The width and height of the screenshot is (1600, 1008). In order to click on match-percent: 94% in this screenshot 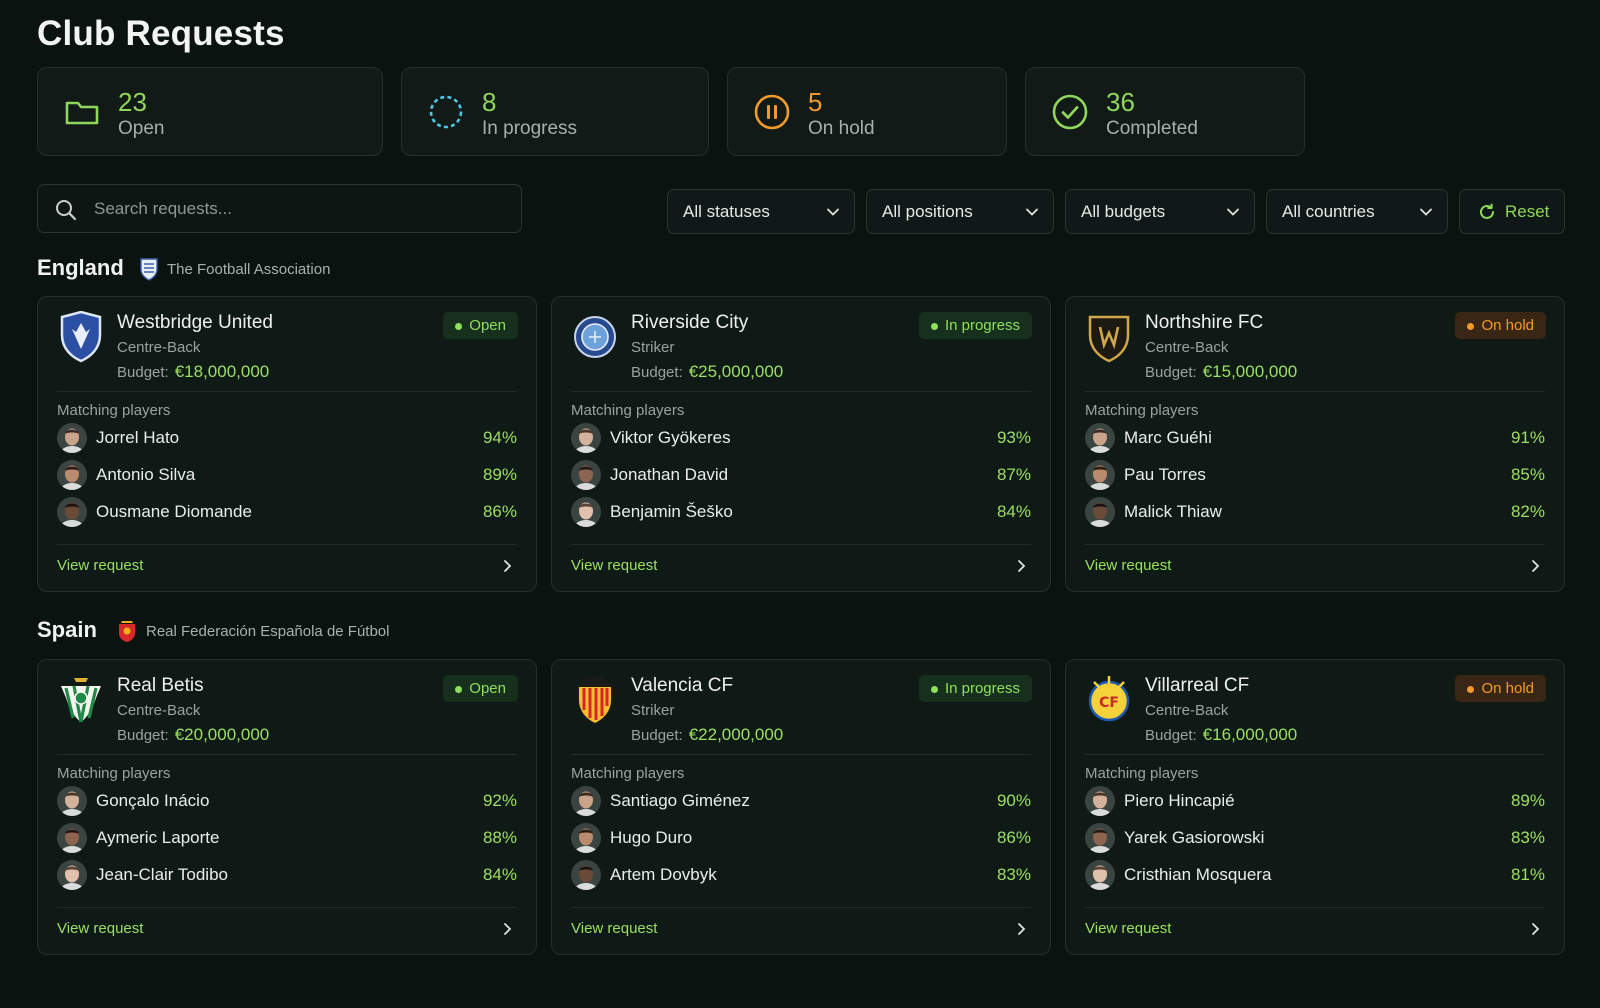, I will do `click(499, 437)`.